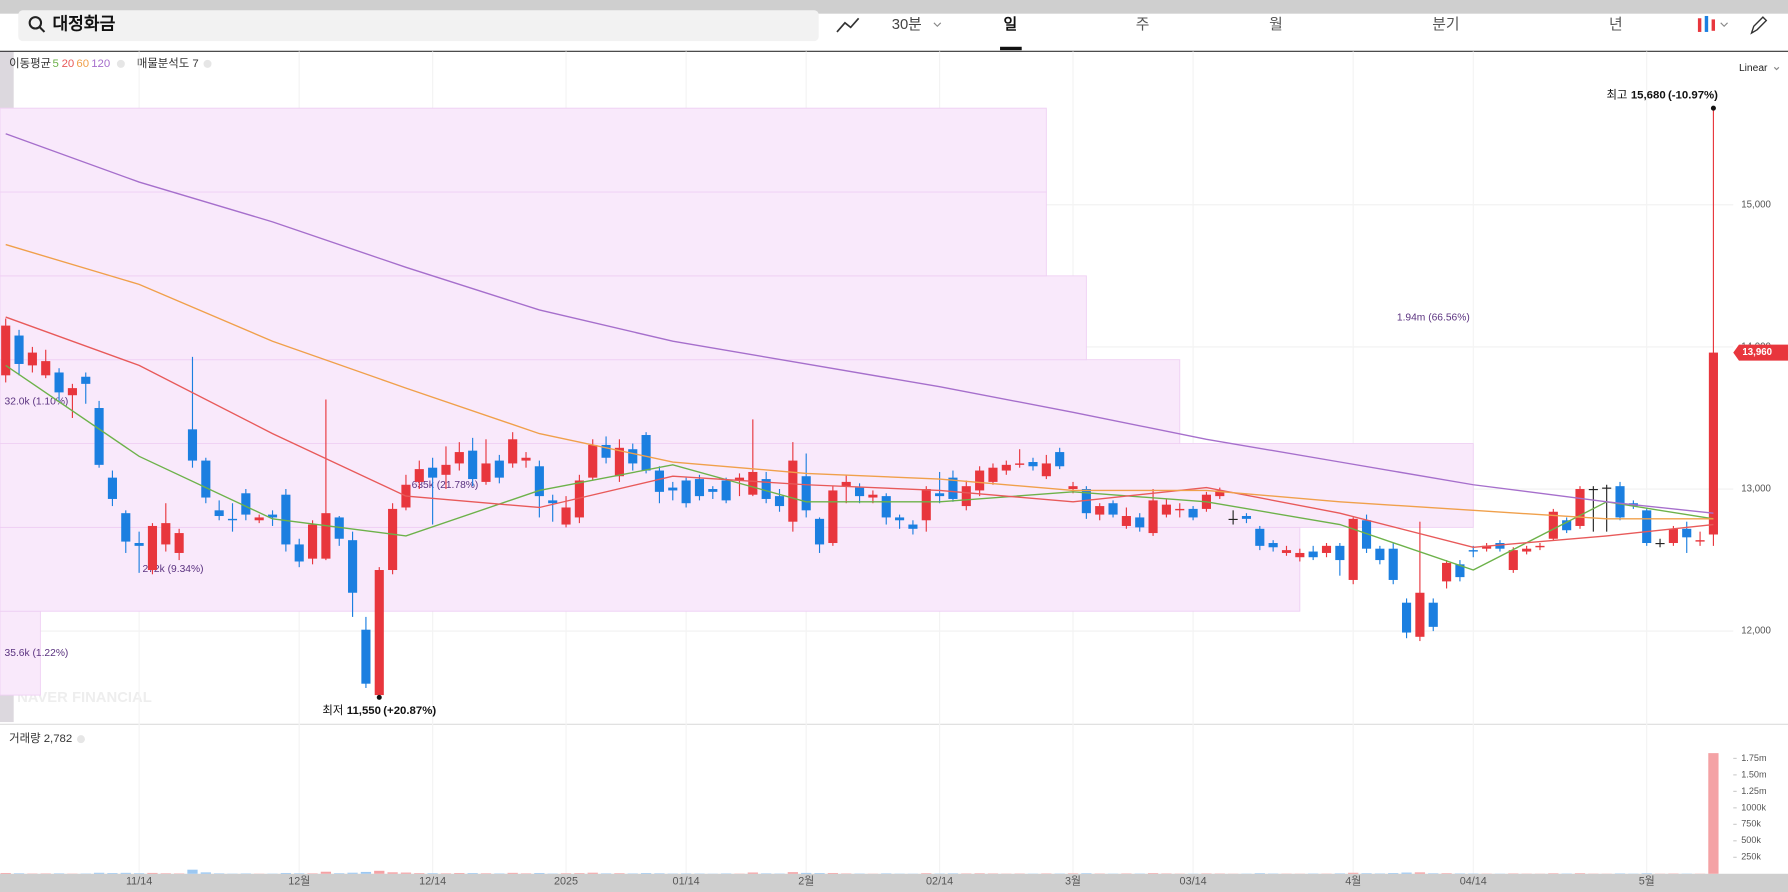  What do you see at coordinates (1473, 882) in the screenshot?
I see `x-tick-label: 04/14` at bounding box center [1473, 882].